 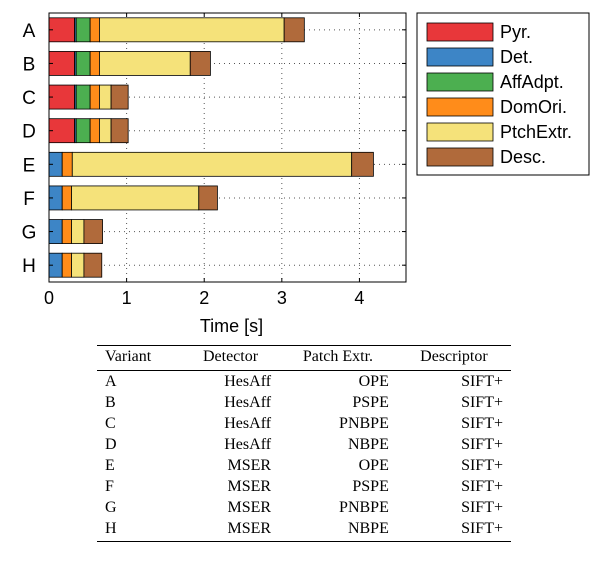 I want to click on header-descriptor: Descriptor, so click(x=453, y=358).